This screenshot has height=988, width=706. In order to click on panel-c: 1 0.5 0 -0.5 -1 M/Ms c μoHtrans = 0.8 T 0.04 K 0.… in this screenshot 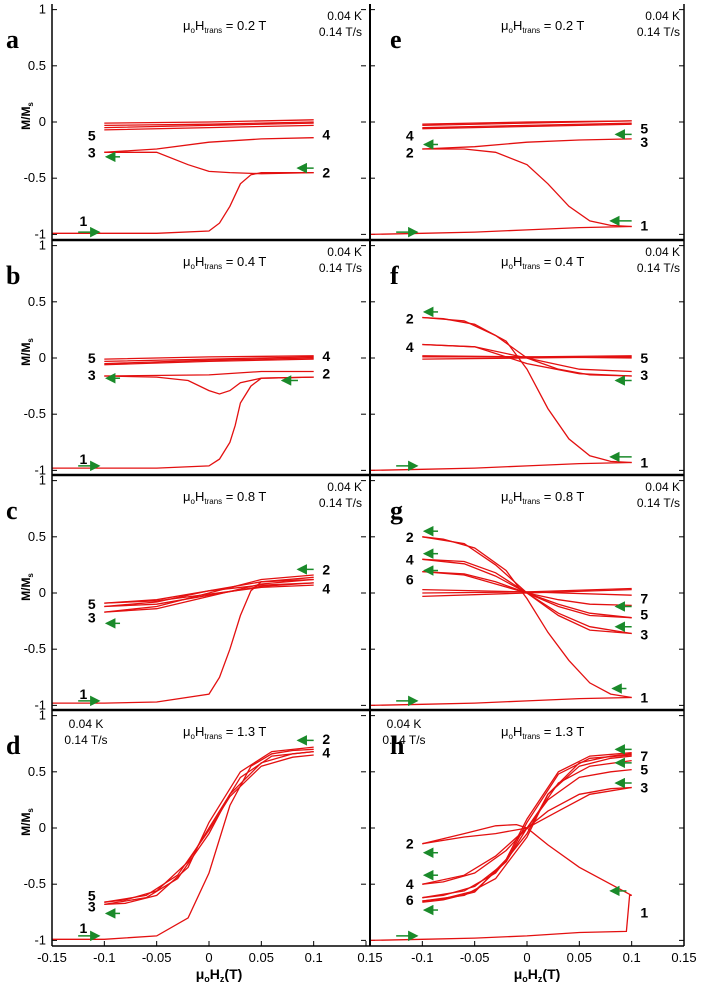, I will do `click(186, 592)`.